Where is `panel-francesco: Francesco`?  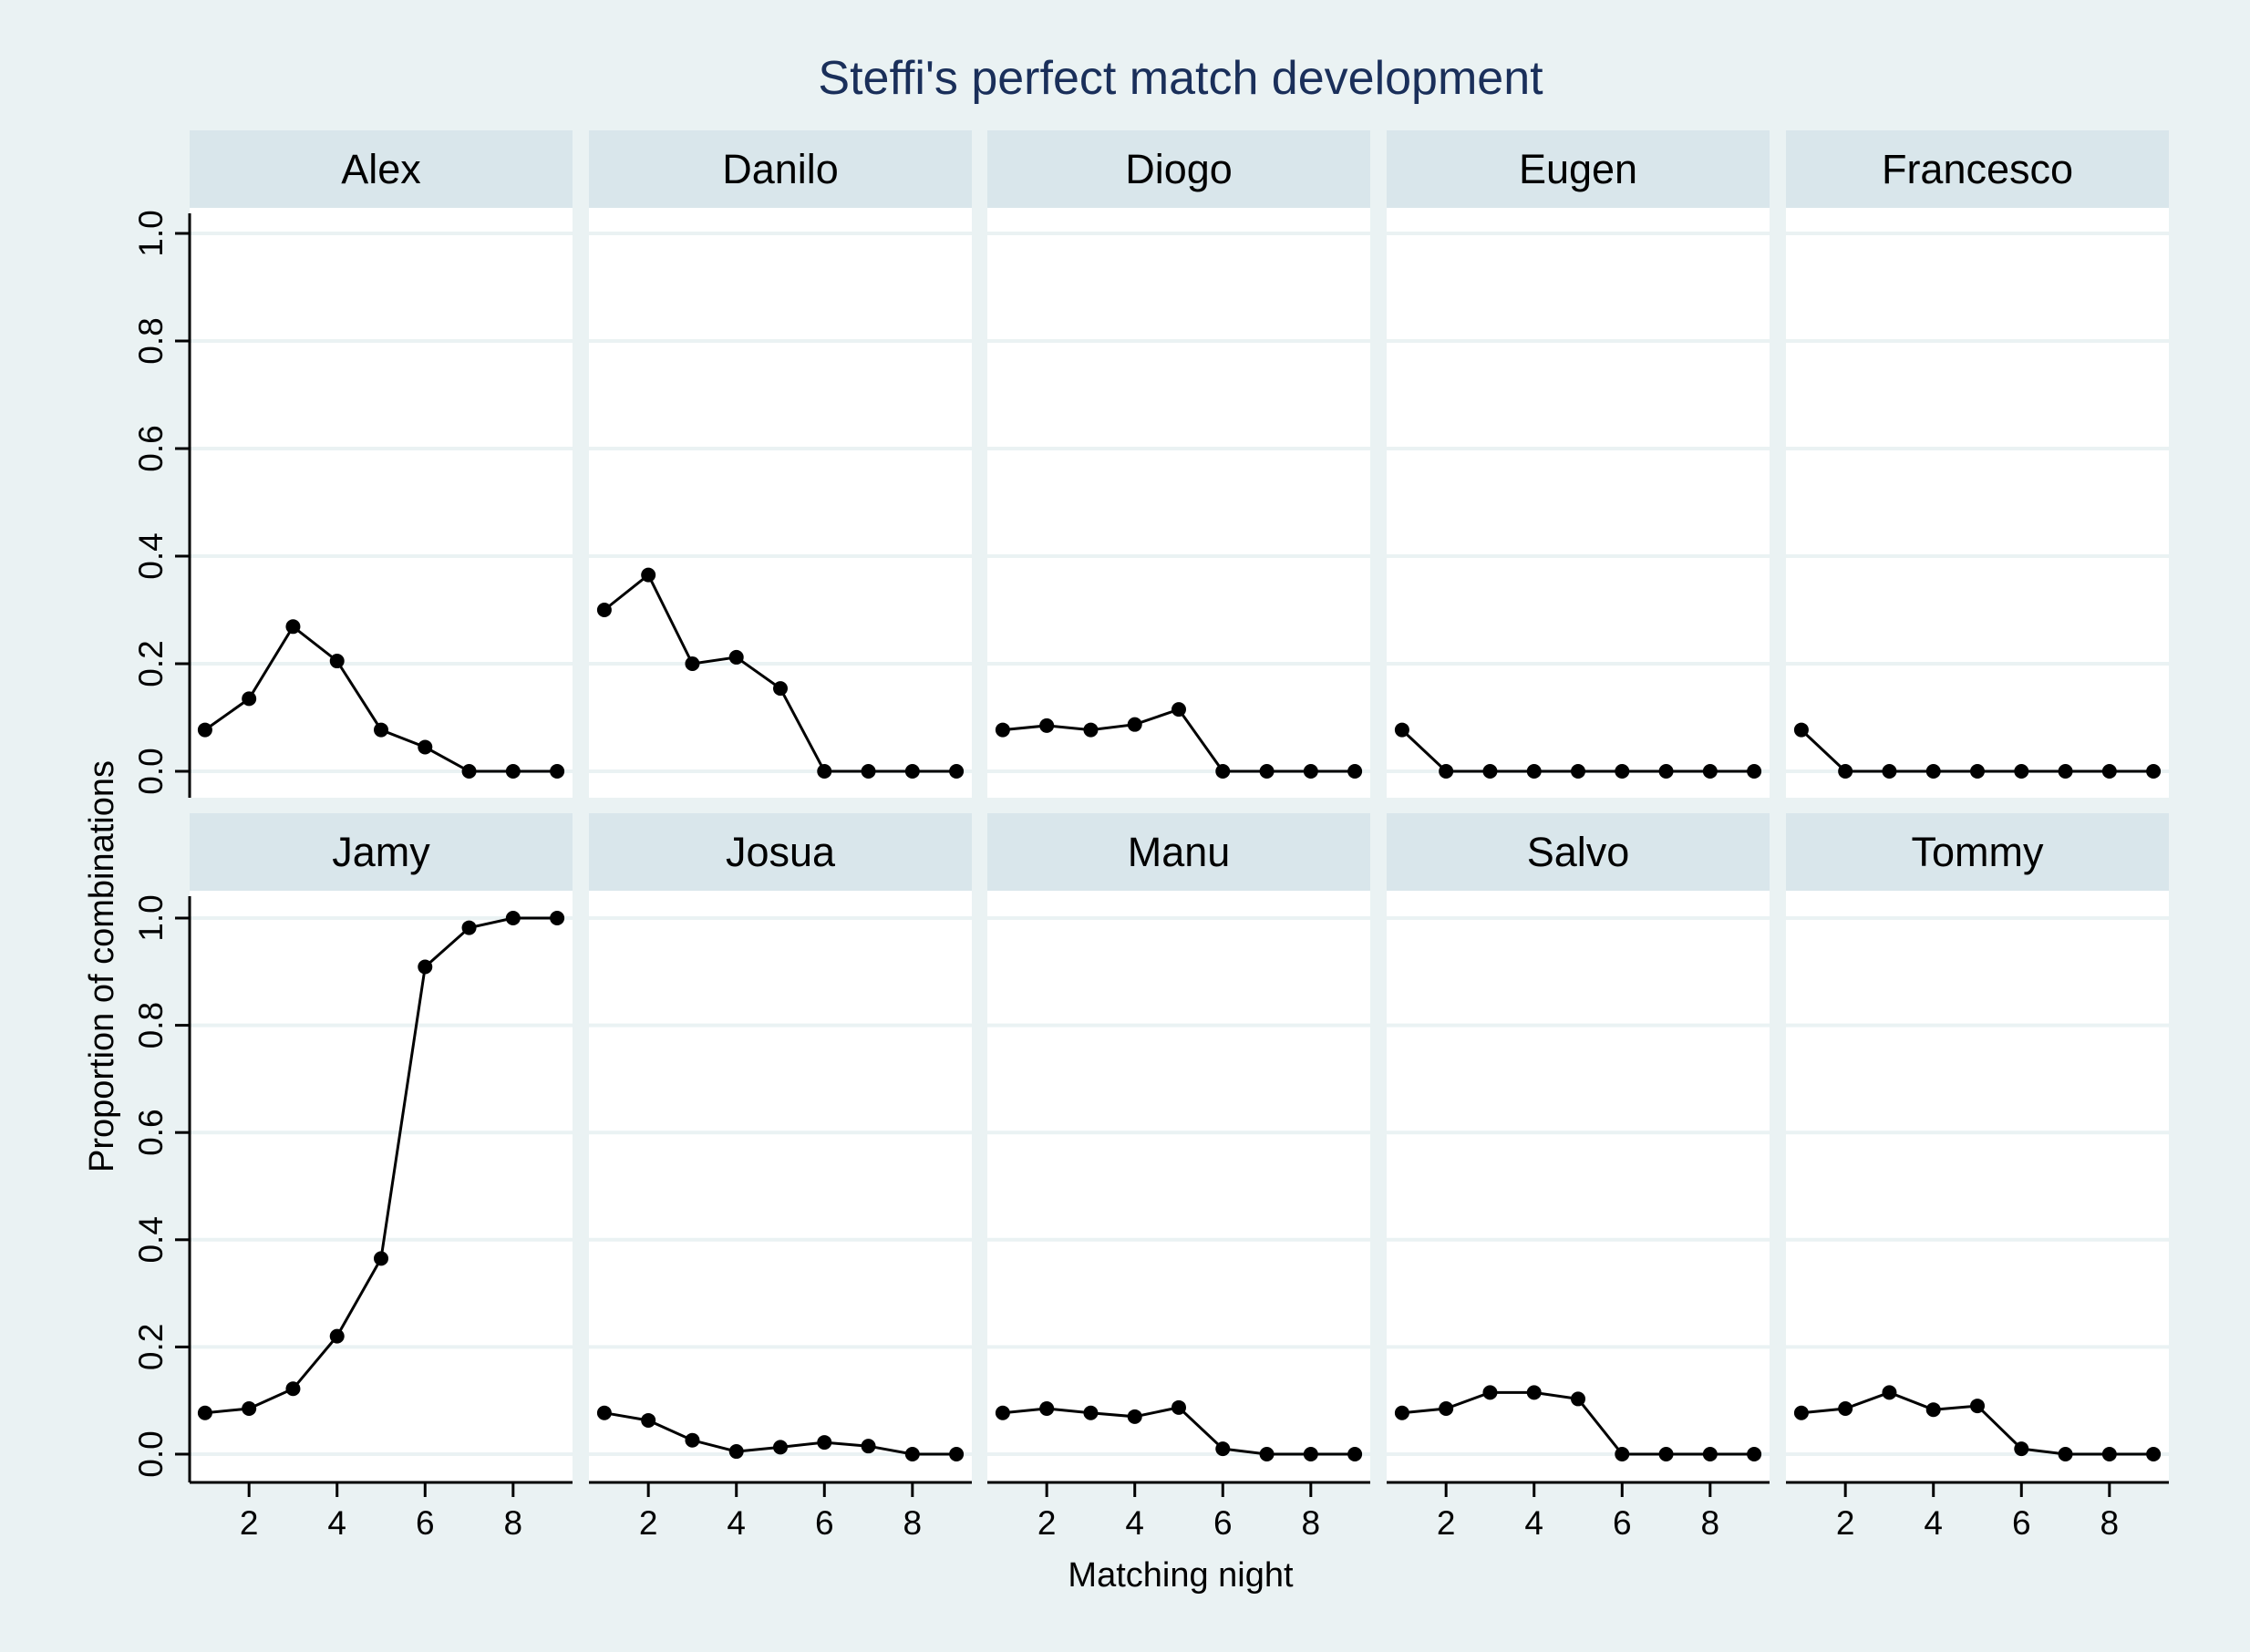 panel-francesco: Francesco is located at coordinates (1977, 464).